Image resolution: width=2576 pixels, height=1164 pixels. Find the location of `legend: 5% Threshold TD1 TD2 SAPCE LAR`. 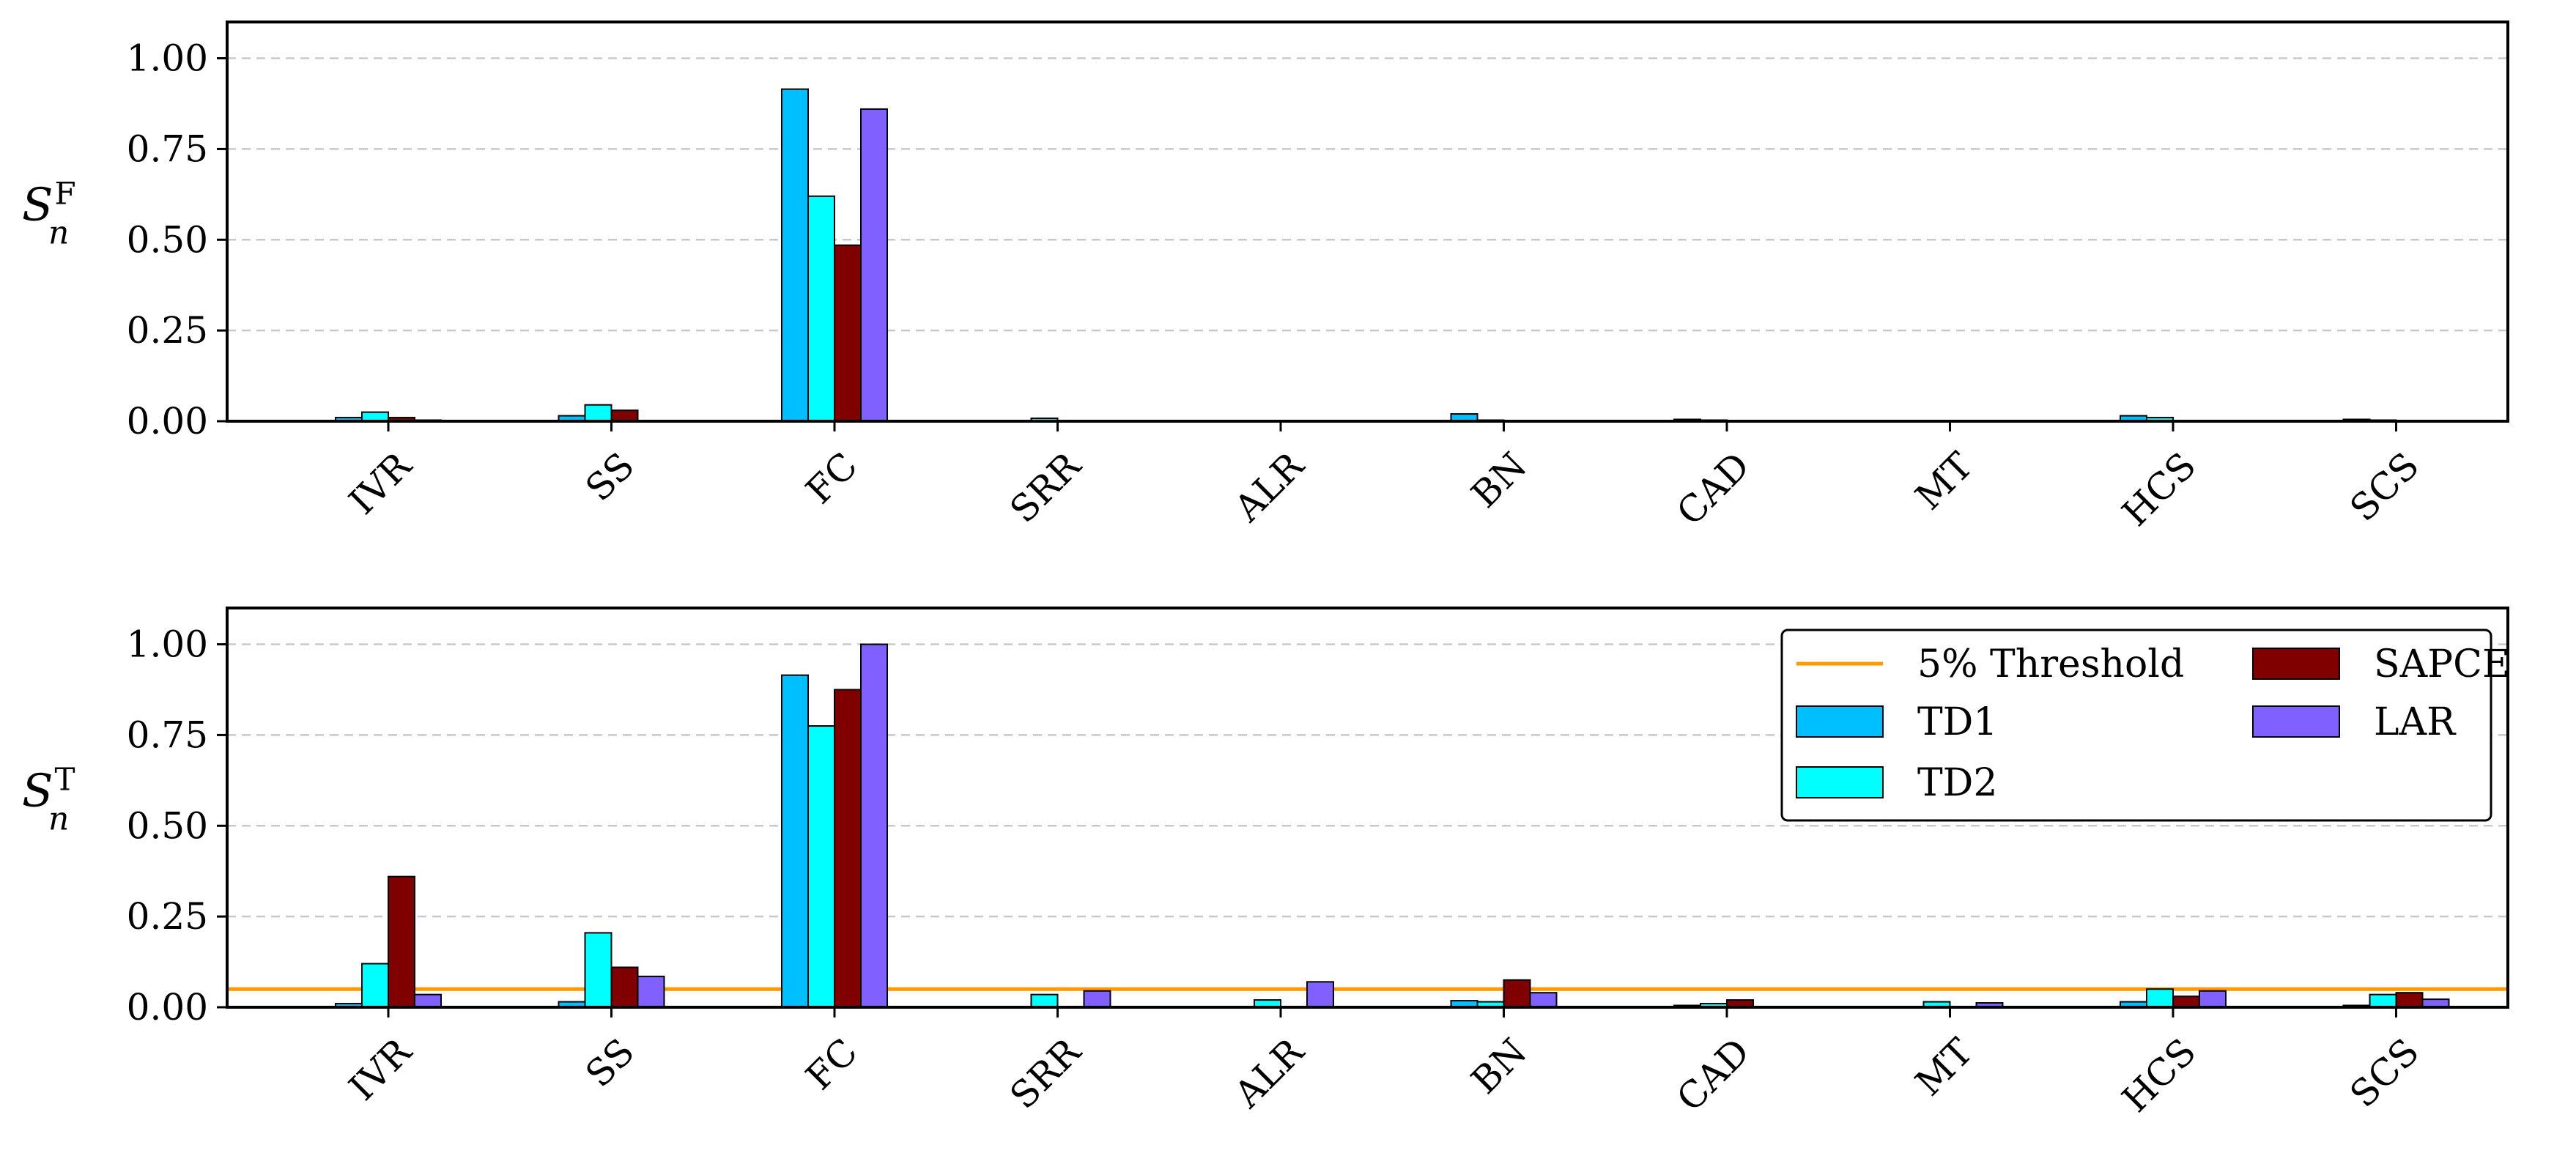

legend: 5% Threshold TD1 TD2 SAPCE LAR is located at coordinates (2145, 725).